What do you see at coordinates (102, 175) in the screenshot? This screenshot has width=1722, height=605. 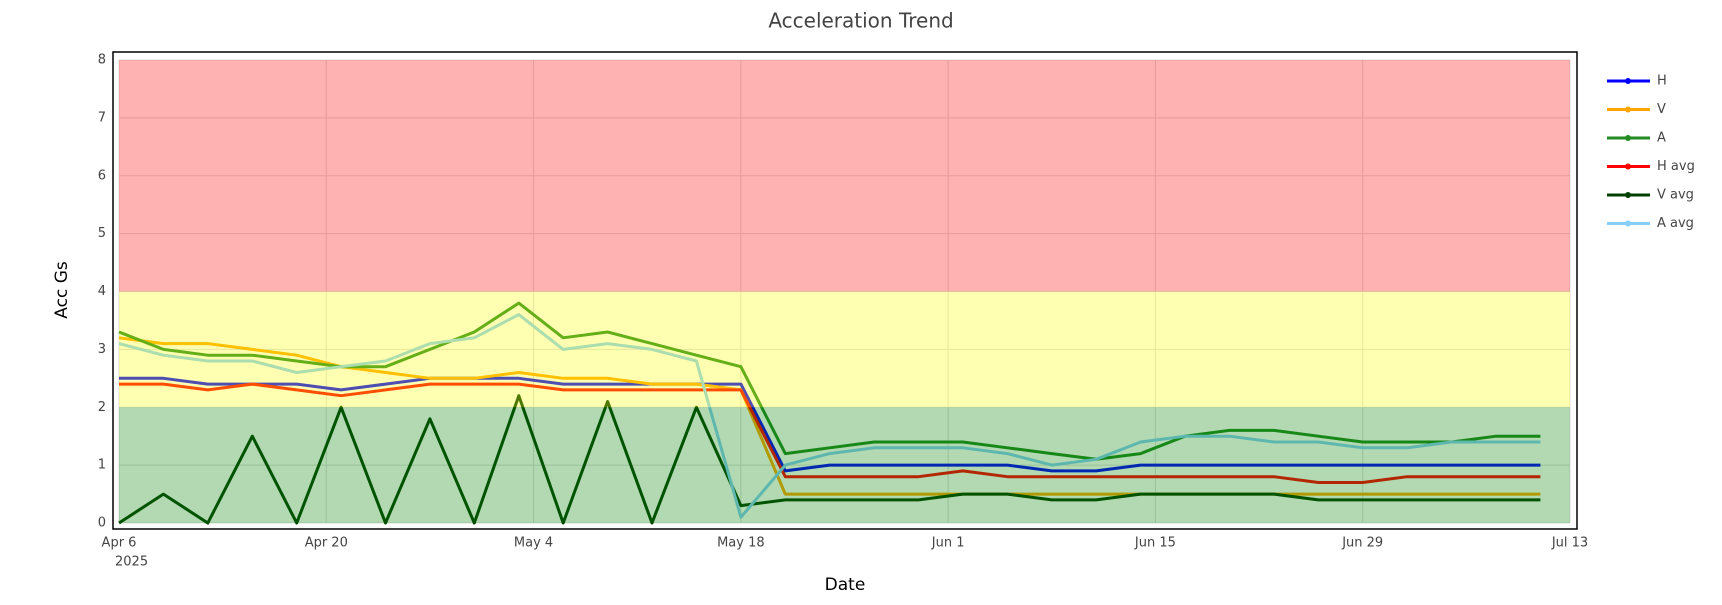 I see `y-tick-label: 6` at bounding box center [102, 175].